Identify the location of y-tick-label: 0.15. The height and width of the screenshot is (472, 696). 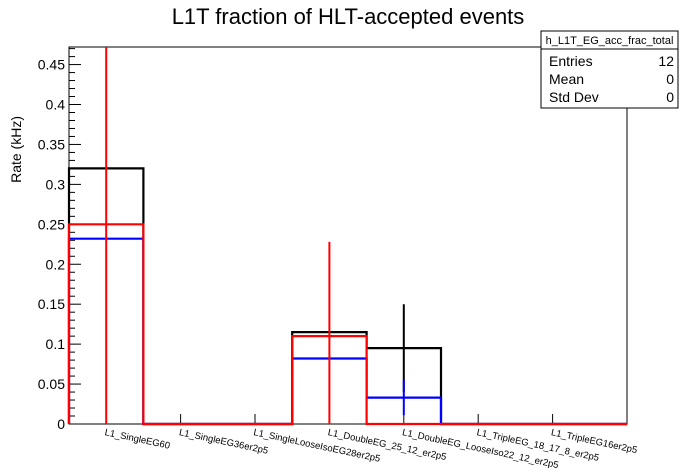
(51, 304).